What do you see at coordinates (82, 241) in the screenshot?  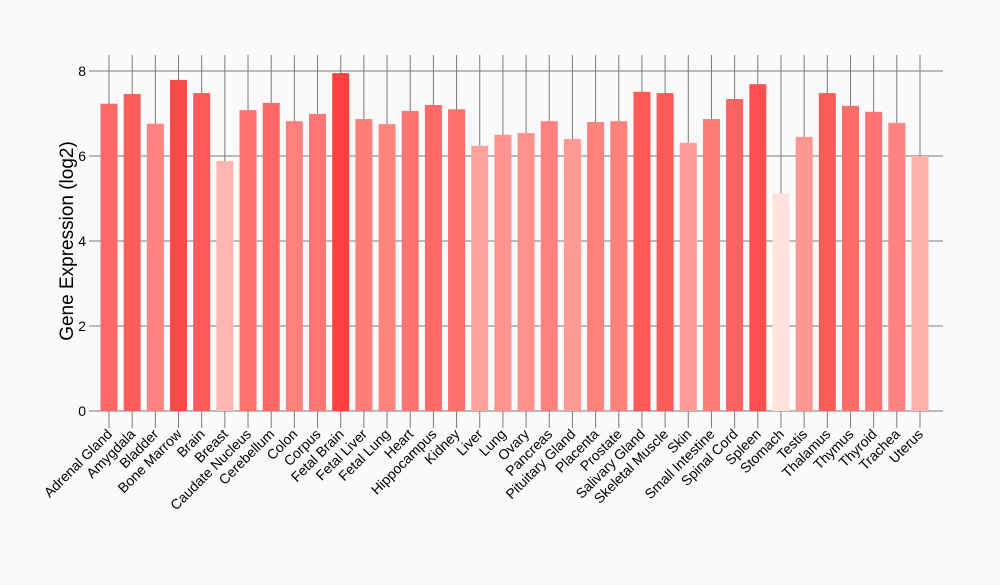 I see `y-tick-label: 4` at bounding box center [82, 241].